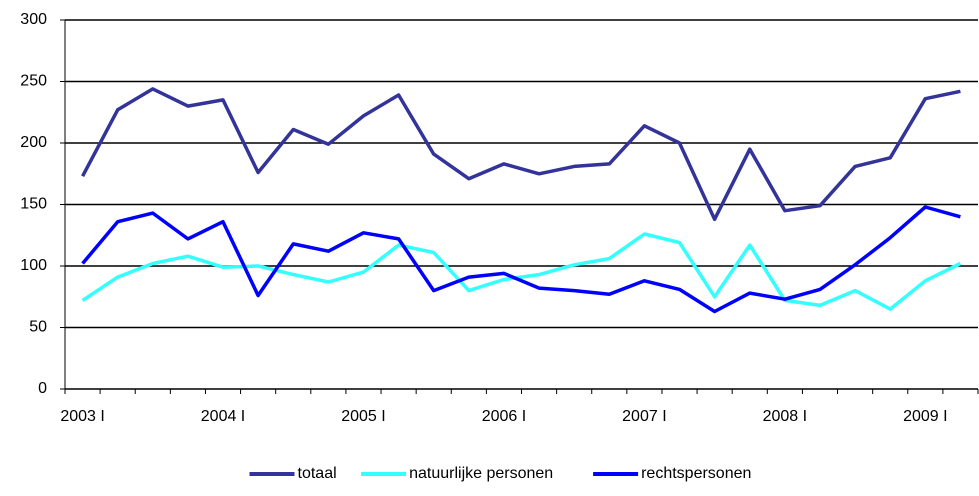  Describe the element at coordinates (925, 416) in the screenshot. I see `x-tick-label: 2009 I` at that location.